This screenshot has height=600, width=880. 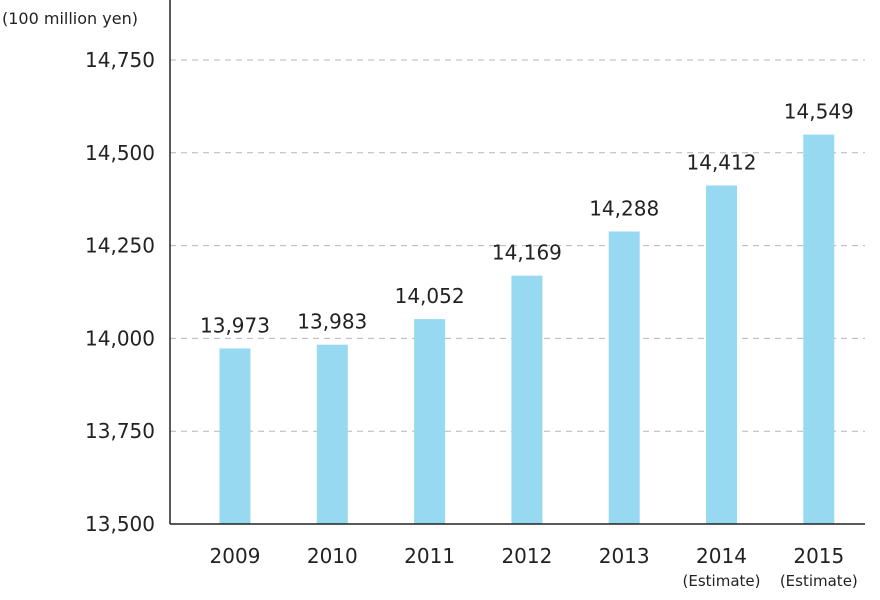 What do you see at coordinates (526, 556) in the screenshot?
I see `x-tick-label: 2012` at bounding box center [526, 556].